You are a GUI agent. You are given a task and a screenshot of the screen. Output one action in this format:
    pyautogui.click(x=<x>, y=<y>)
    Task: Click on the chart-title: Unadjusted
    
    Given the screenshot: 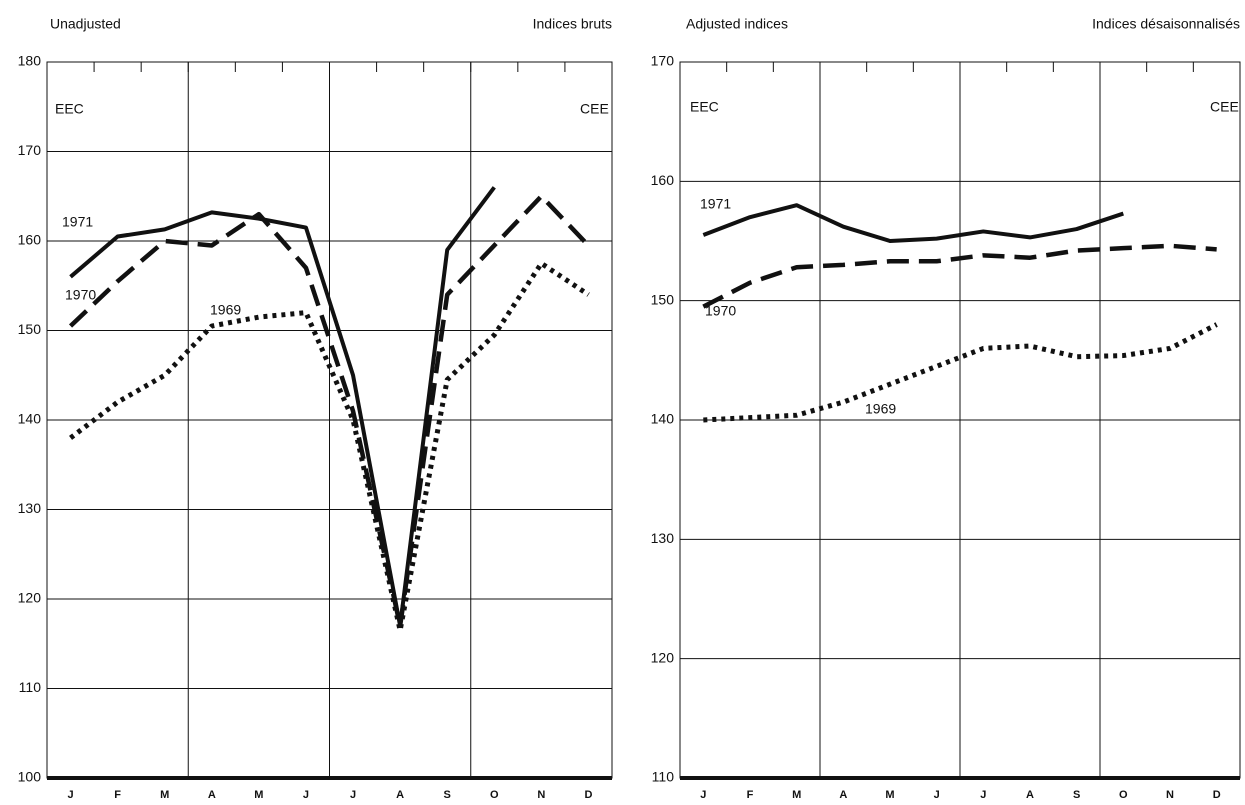 What is the action you would take?
    pyautogui.click(x=85, y=24)
    